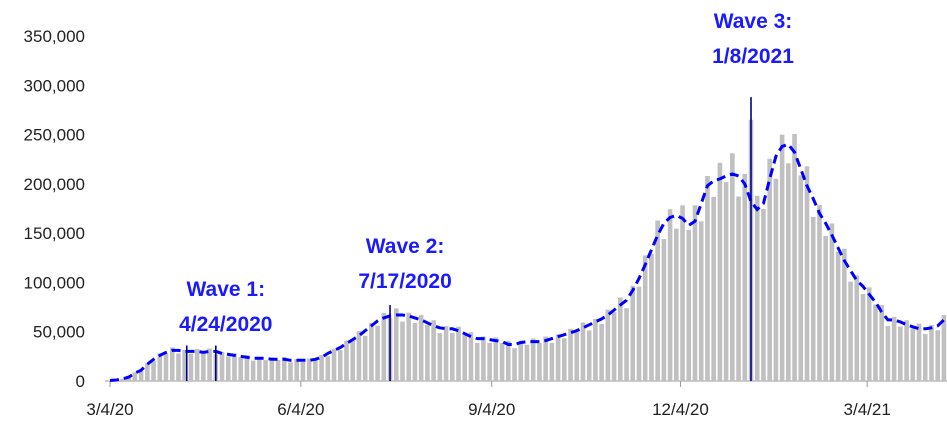  I want to click on wave-annotation: 1/8/2021, so click(753, 56).